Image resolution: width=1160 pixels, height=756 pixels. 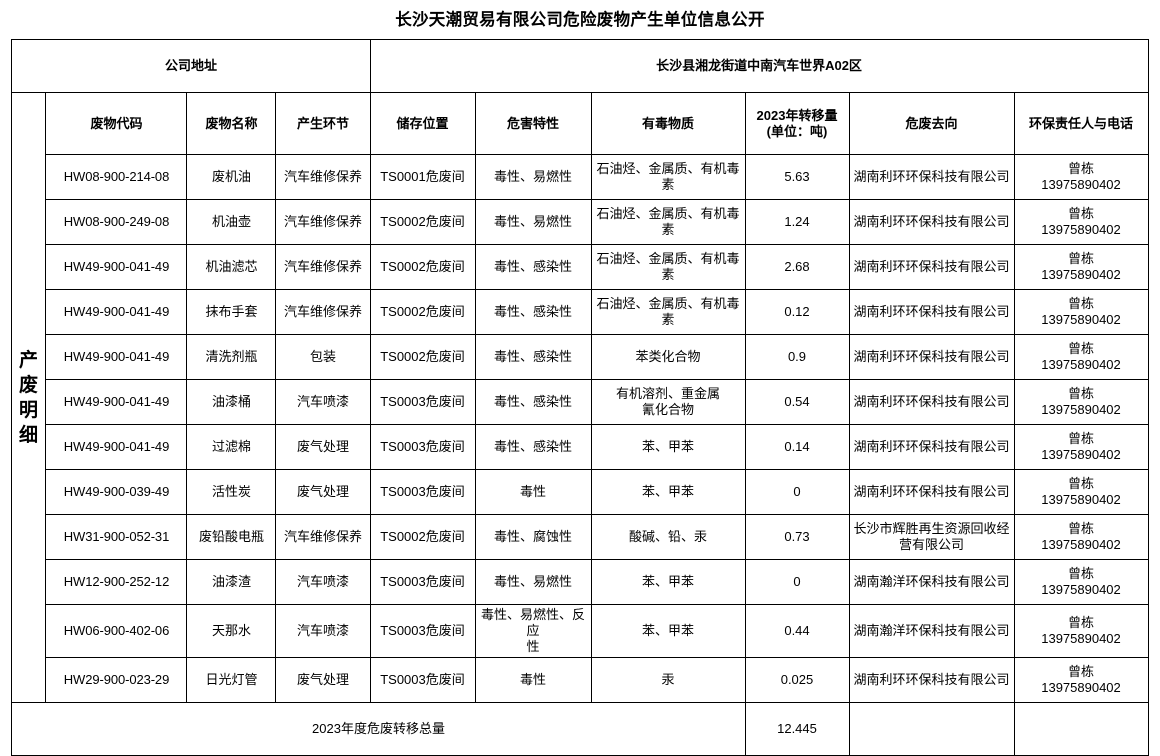 I want to click on col-header-storage: 储存位置, so click(x=422, y=123).